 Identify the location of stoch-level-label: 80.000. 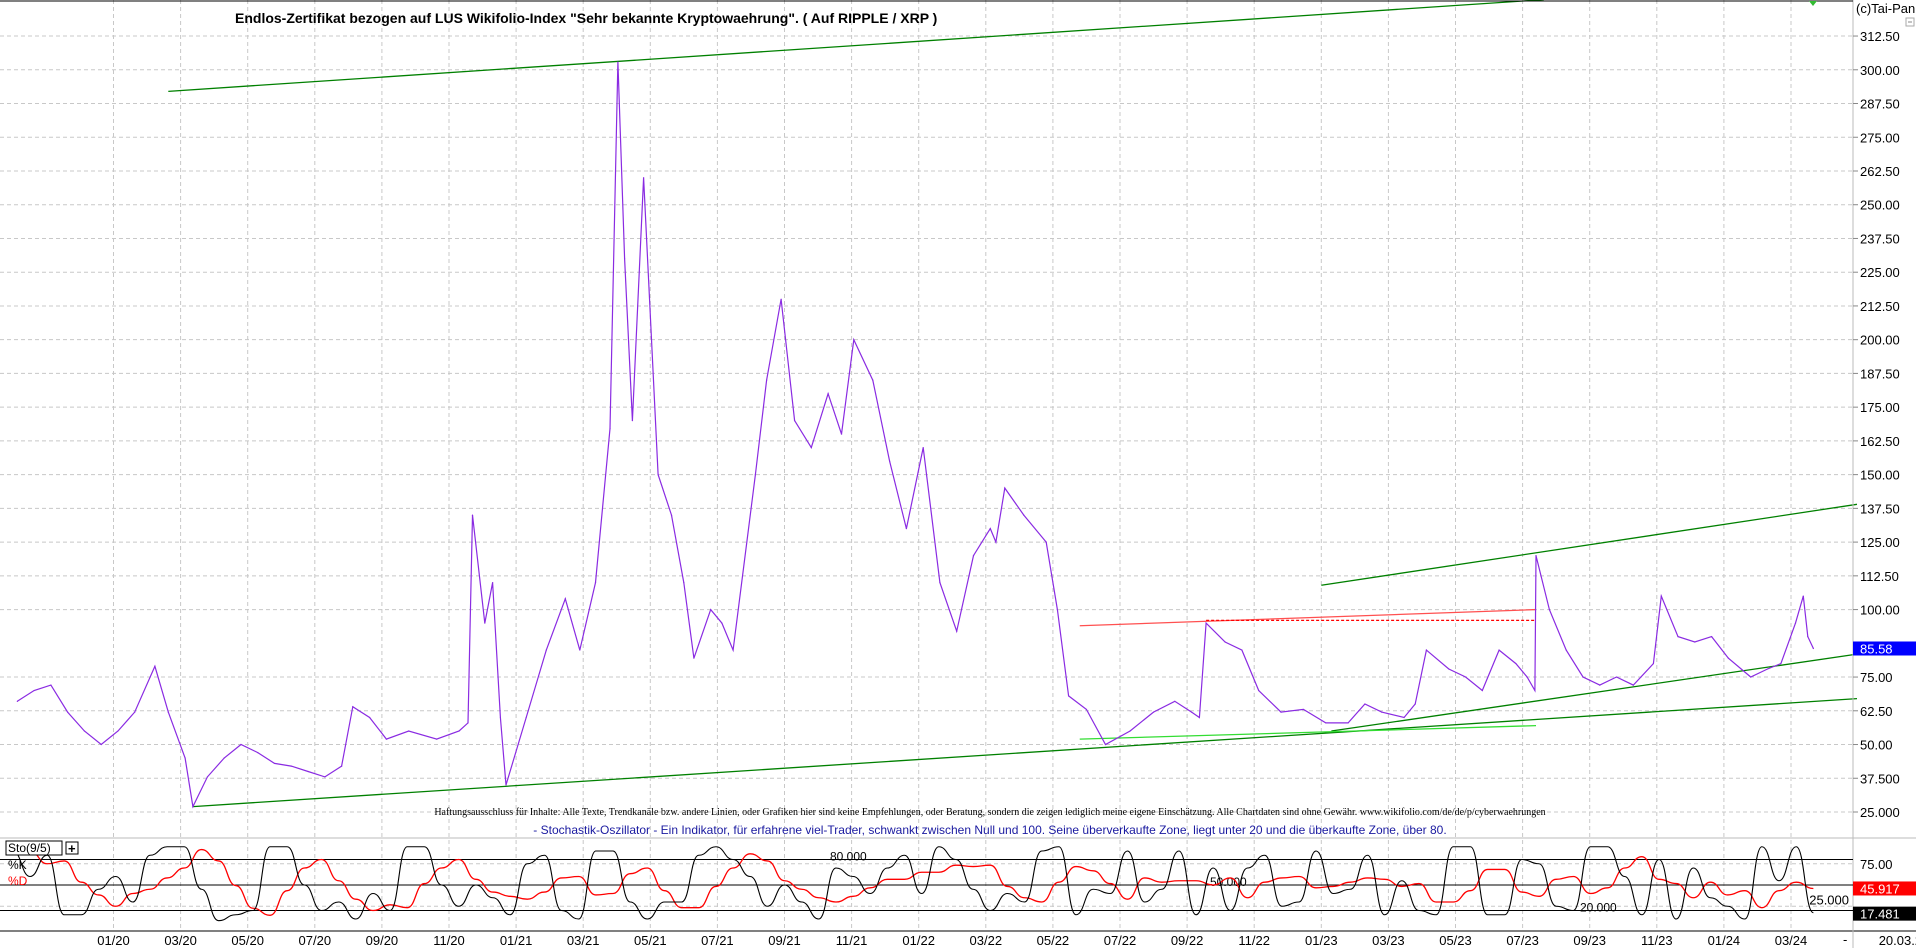
(848, 857).